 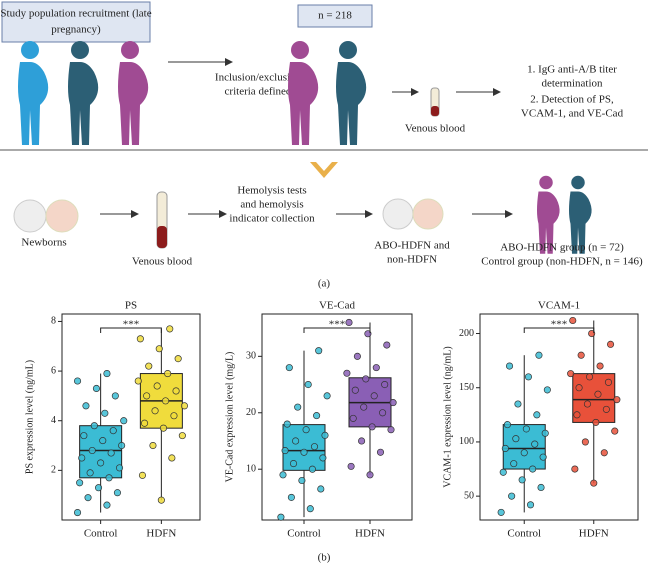 What do you see at coordinates (337, 306) in the screenshot?
I see `chart-title: VE-Cad` at bounding box center [337, 306].